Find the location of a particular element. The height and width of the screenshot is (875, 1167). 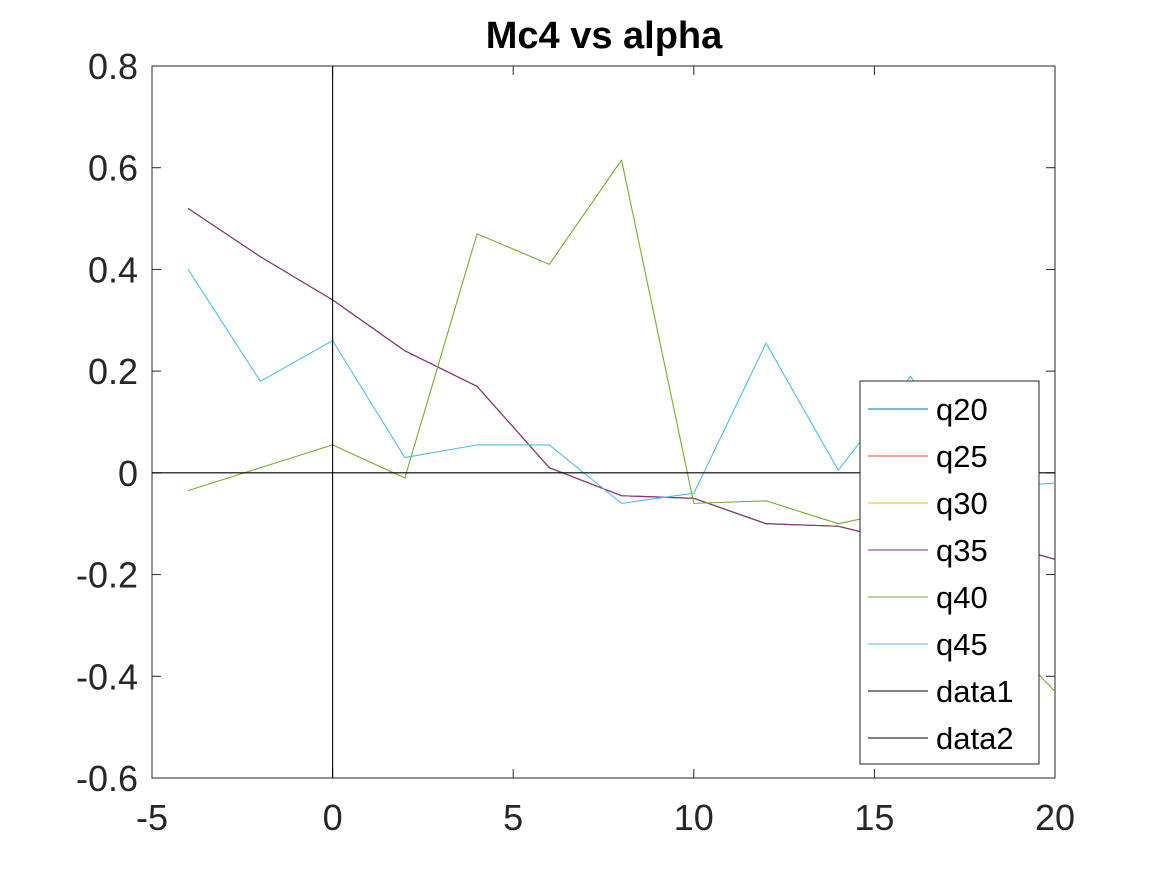

x-tick-label: 10 is located at coordinates (694, 817).